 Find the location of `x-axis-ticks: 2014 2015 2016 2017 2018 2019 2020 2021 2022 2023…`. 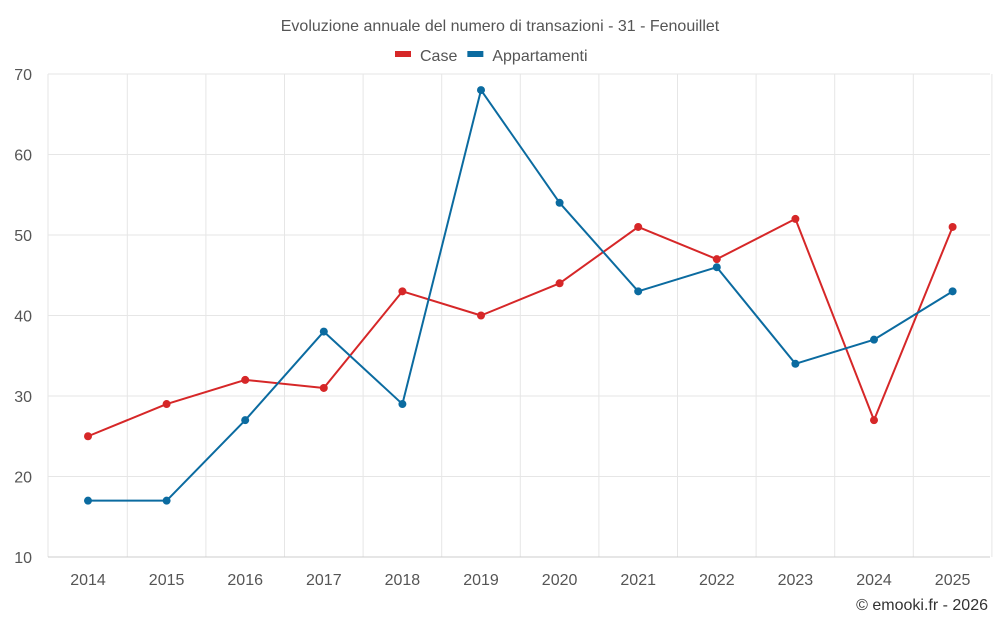

x-axis-ticks: 2014 2015 2016 2017 2018 2019 2020 2021 2022 2023… is located at coordinates (520, 580).